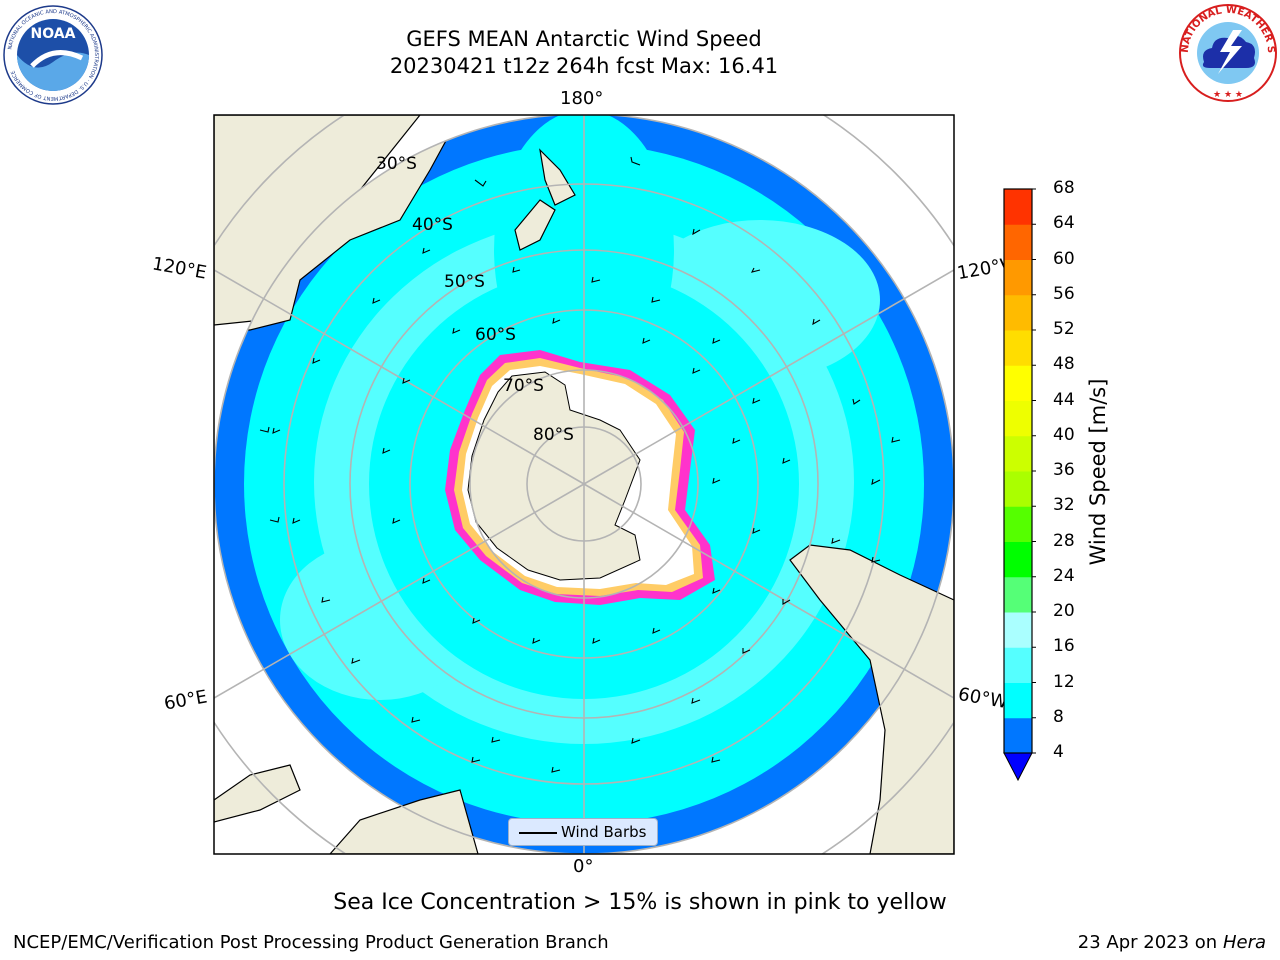 This screenshot has width=1280, height=960. I want to click on colorbar, so click(1019, 485).